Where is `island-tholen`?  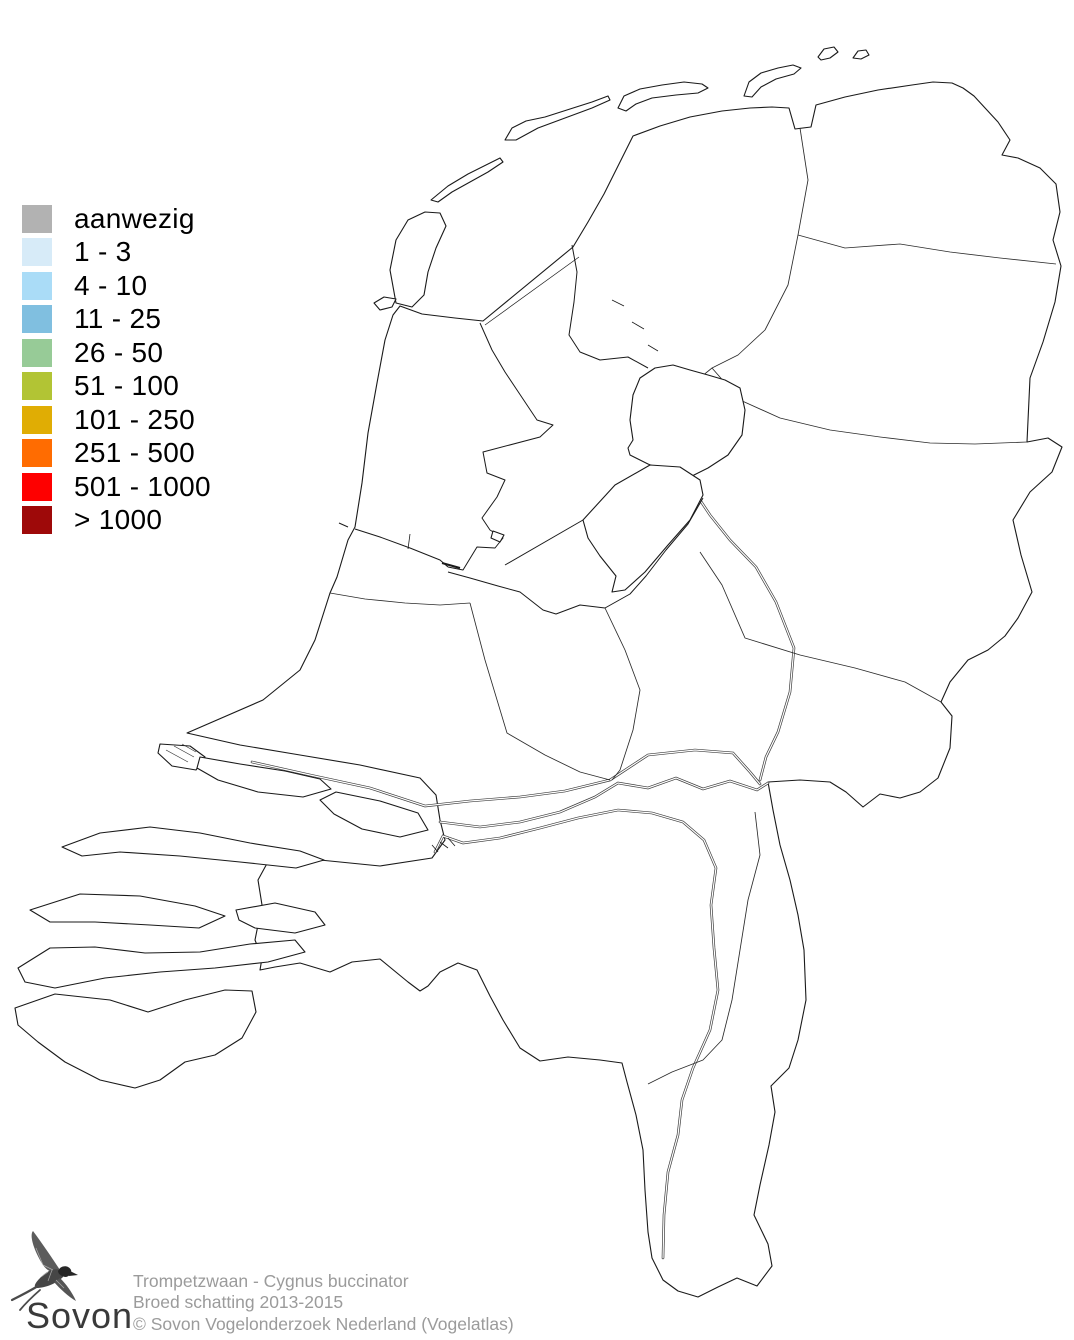
island-tholen is located at coordinates (280, 918).